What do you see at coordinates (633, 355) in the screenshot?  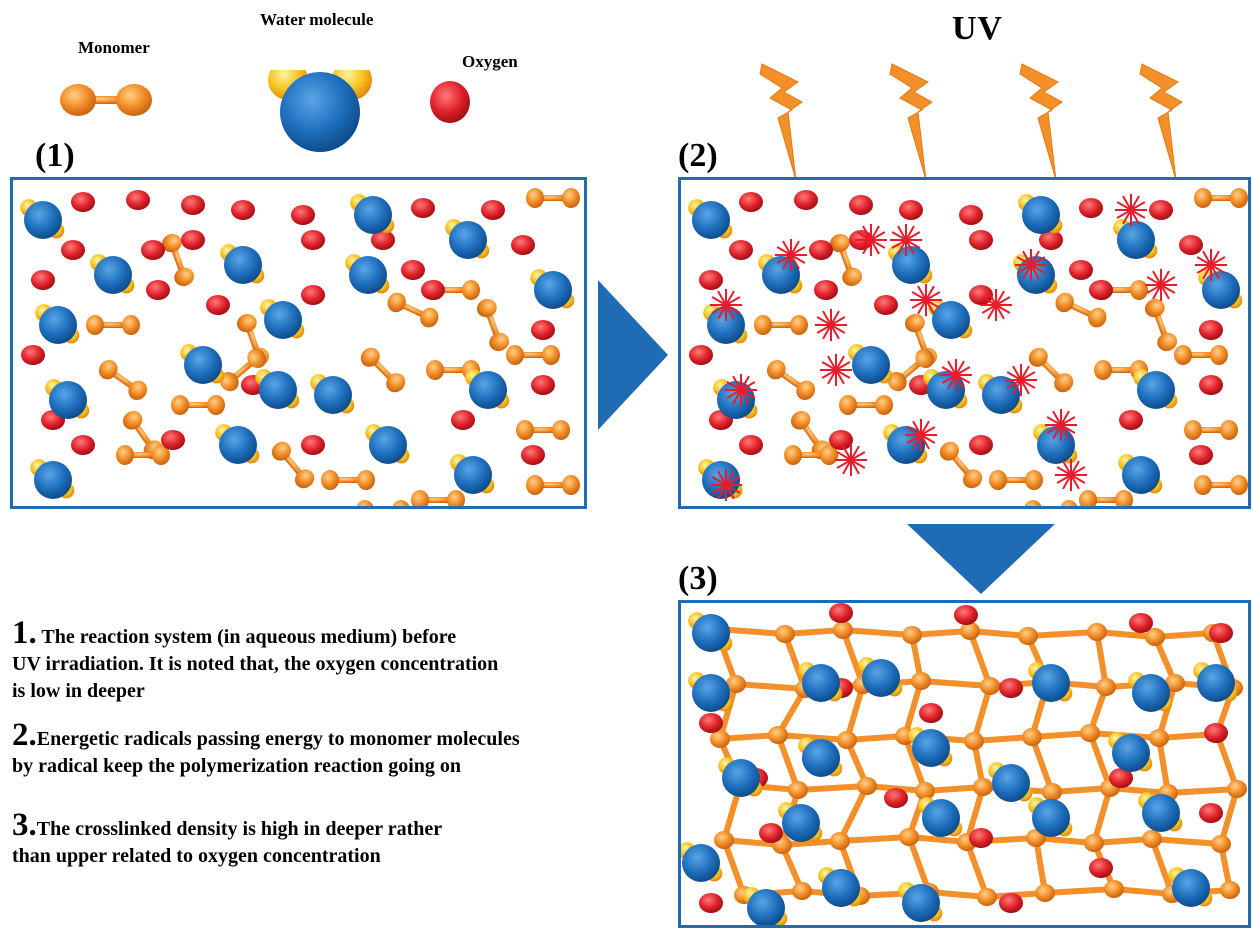 I see `arrow-right-icon` at bounding box center [633, 355].